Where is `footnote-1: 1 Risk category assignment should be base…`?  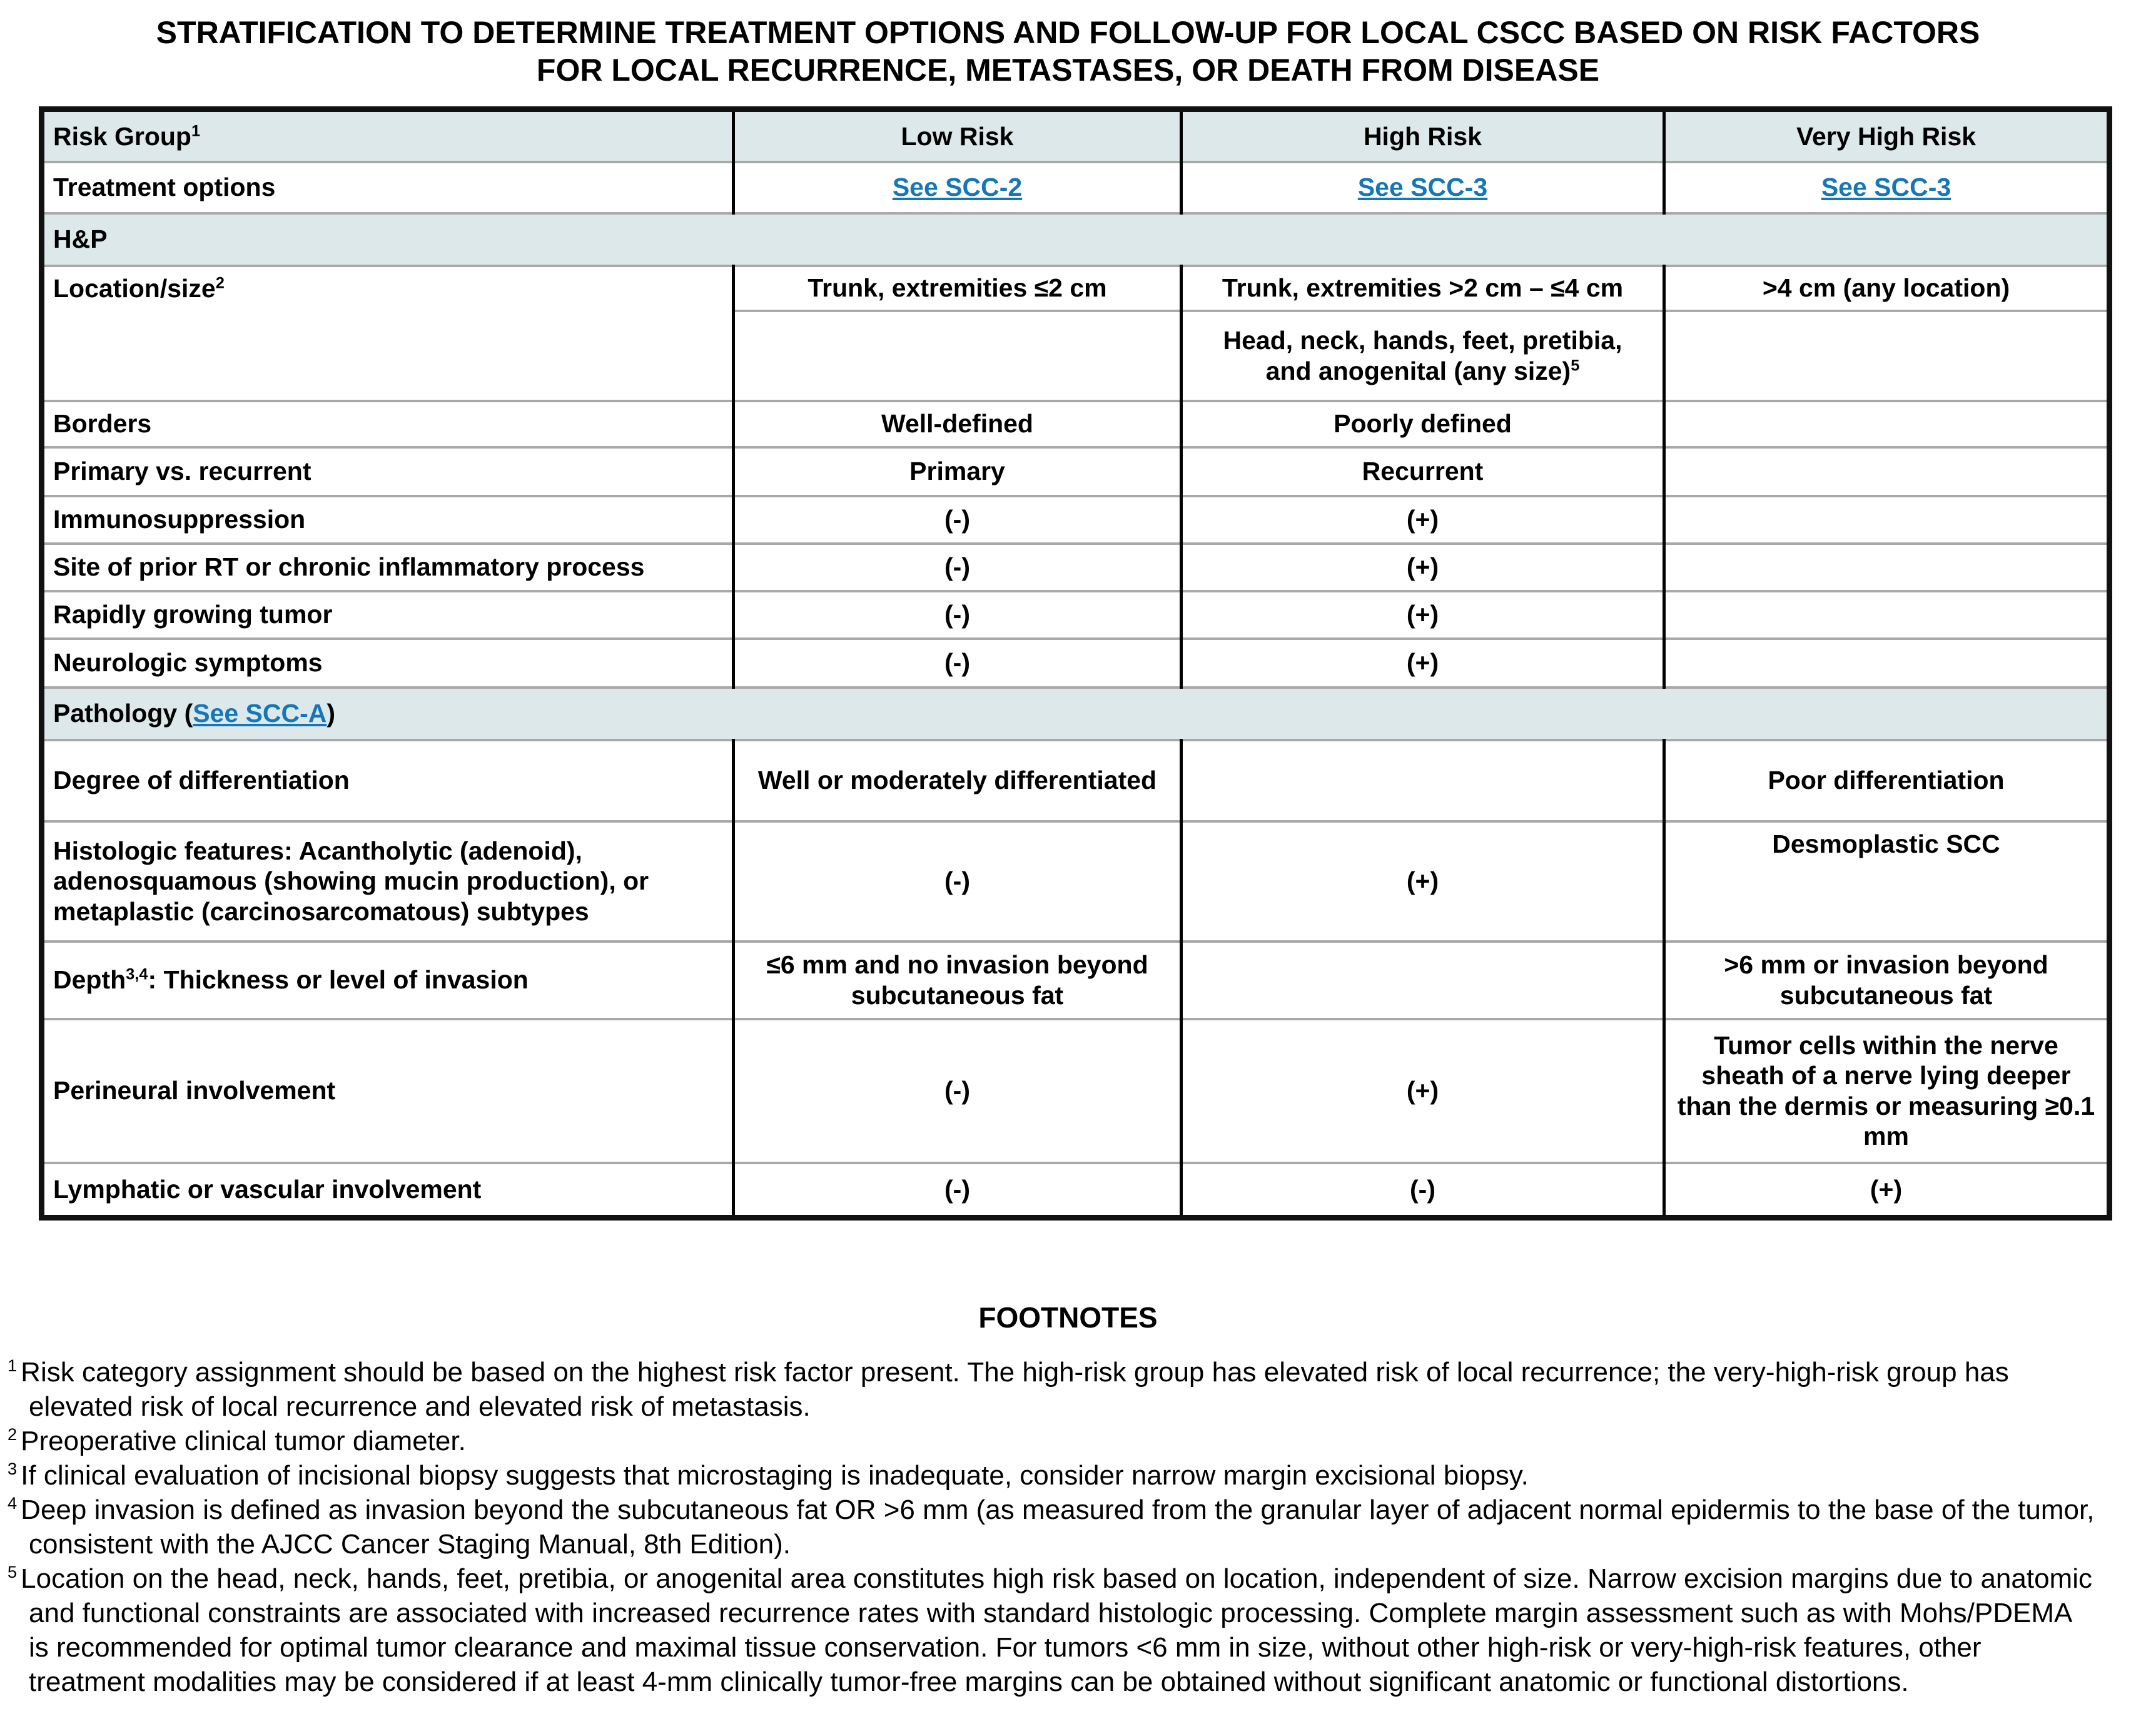 footnote-1: 1 Risk category assignment should be base… is located at coordinates (1052, 1390).